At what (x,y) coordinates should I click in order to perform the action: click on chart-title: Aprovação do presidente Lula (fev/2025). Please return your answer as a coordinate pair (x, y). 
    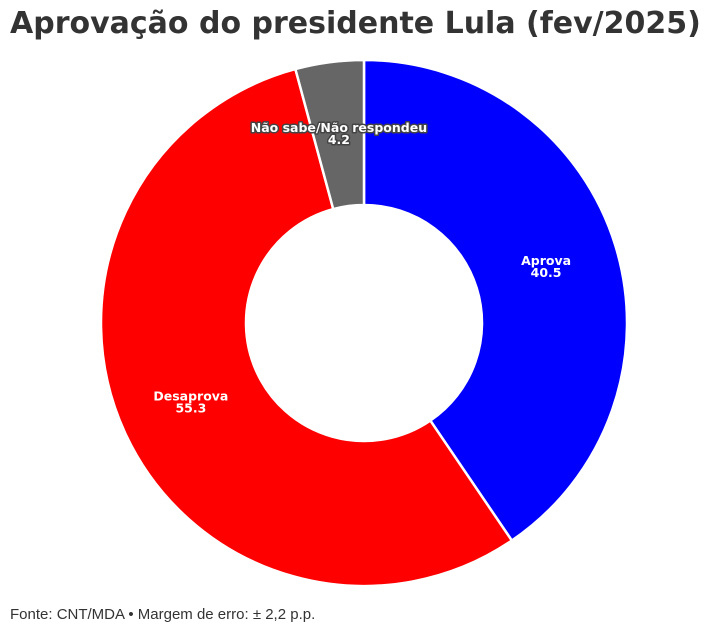
    Looking at the image, I should click on (355, 23).